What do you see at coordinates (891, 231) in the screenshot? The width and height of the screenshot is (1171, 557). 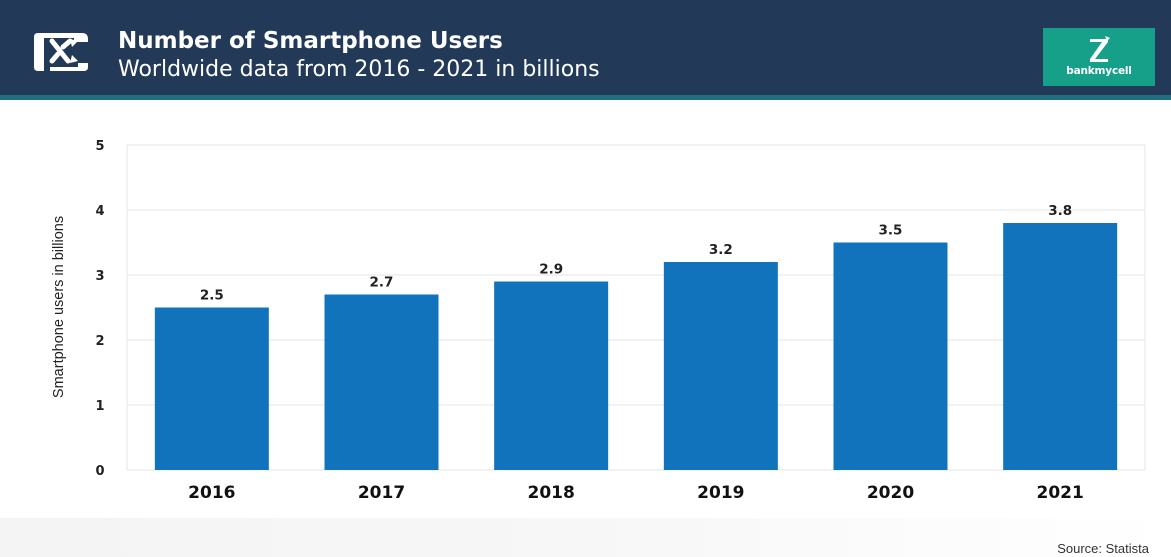 I see `value-label-2020: 3.5` at bounding box center [891, 231].